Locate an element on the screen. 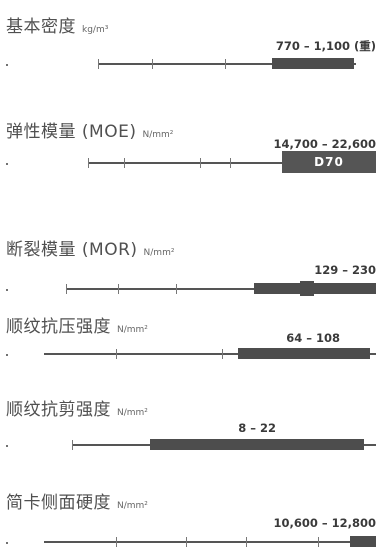  range-label: 14,700 – 22,600 is located at coordinates (324, 144).